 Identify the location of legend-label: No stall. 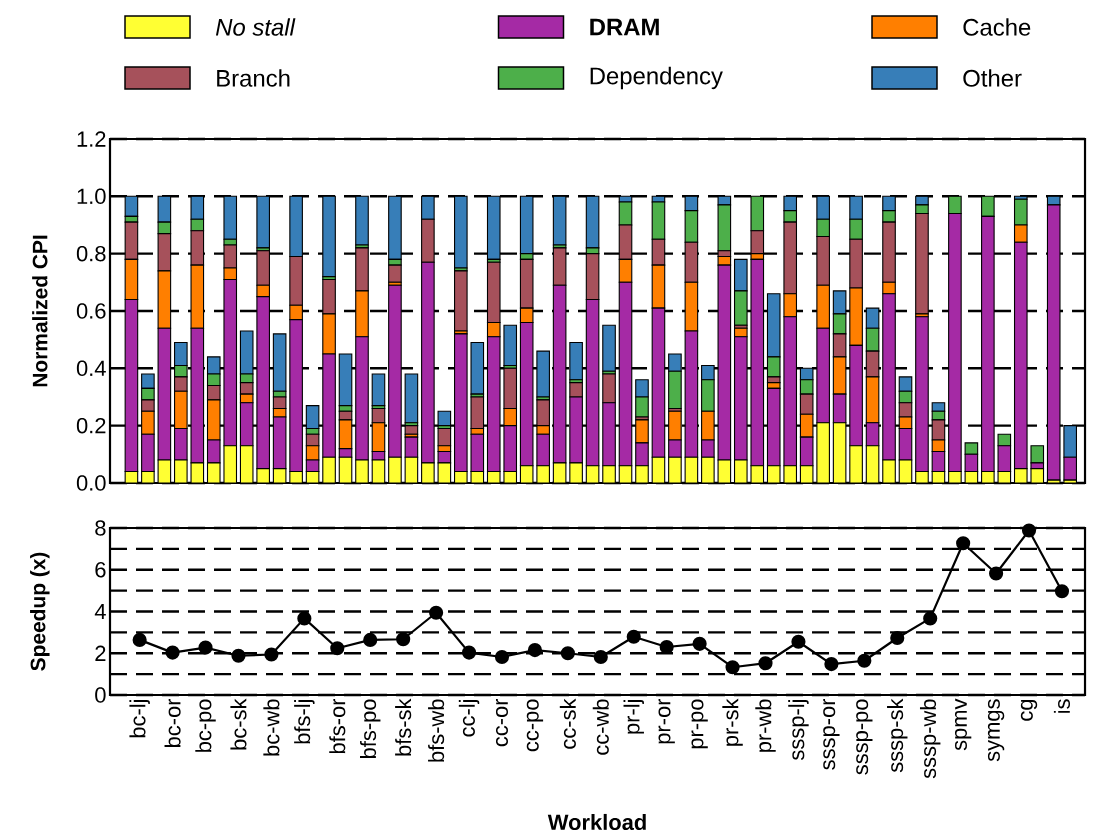
(255, 27).